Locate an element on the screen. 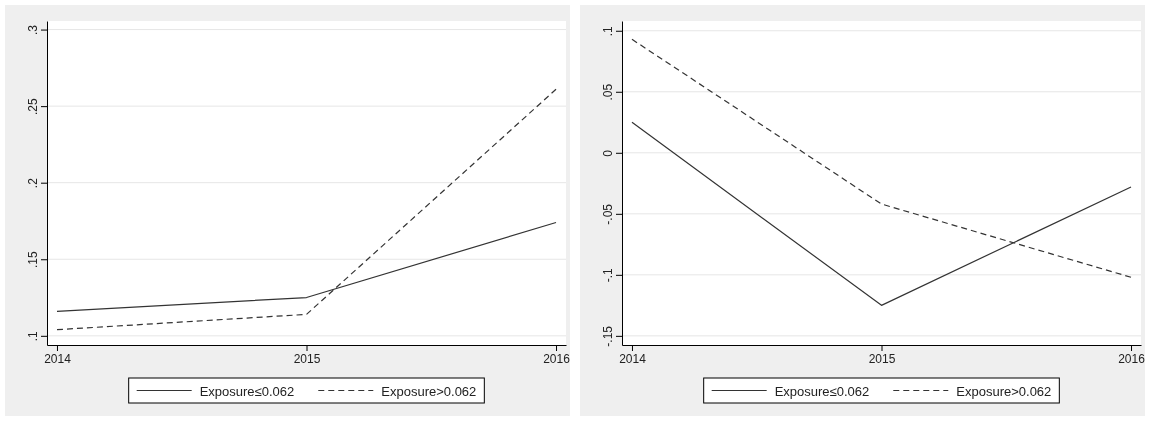  y-tick-label: .15 is located at coordinates (33, 260).